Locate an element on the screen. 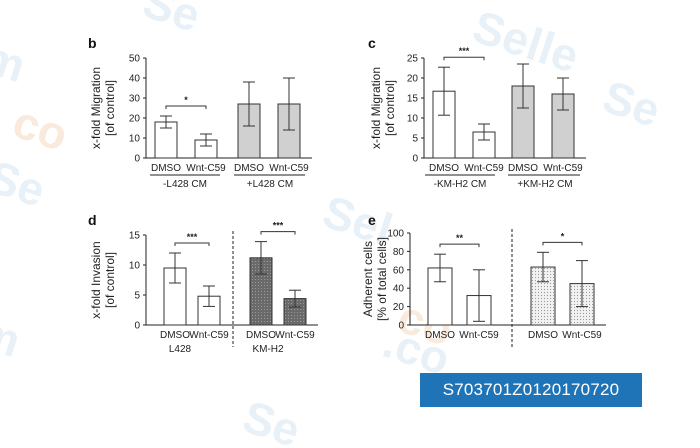 Image resolution: width=700 pixels, height=448 pixels. y-axis-label: Adherent cells[% of total cells] is located at coordinates (375, 279).